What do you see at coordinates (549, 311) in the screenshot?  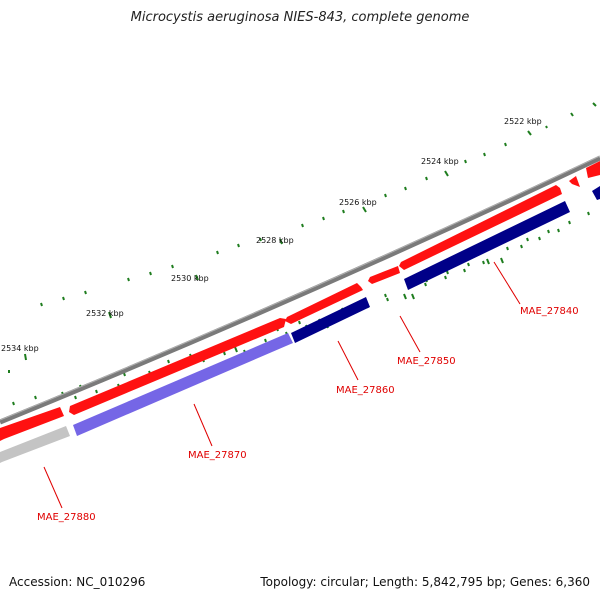 I see `gene-label-mae27840: MAE_27840` at bounding box center [549, 311].